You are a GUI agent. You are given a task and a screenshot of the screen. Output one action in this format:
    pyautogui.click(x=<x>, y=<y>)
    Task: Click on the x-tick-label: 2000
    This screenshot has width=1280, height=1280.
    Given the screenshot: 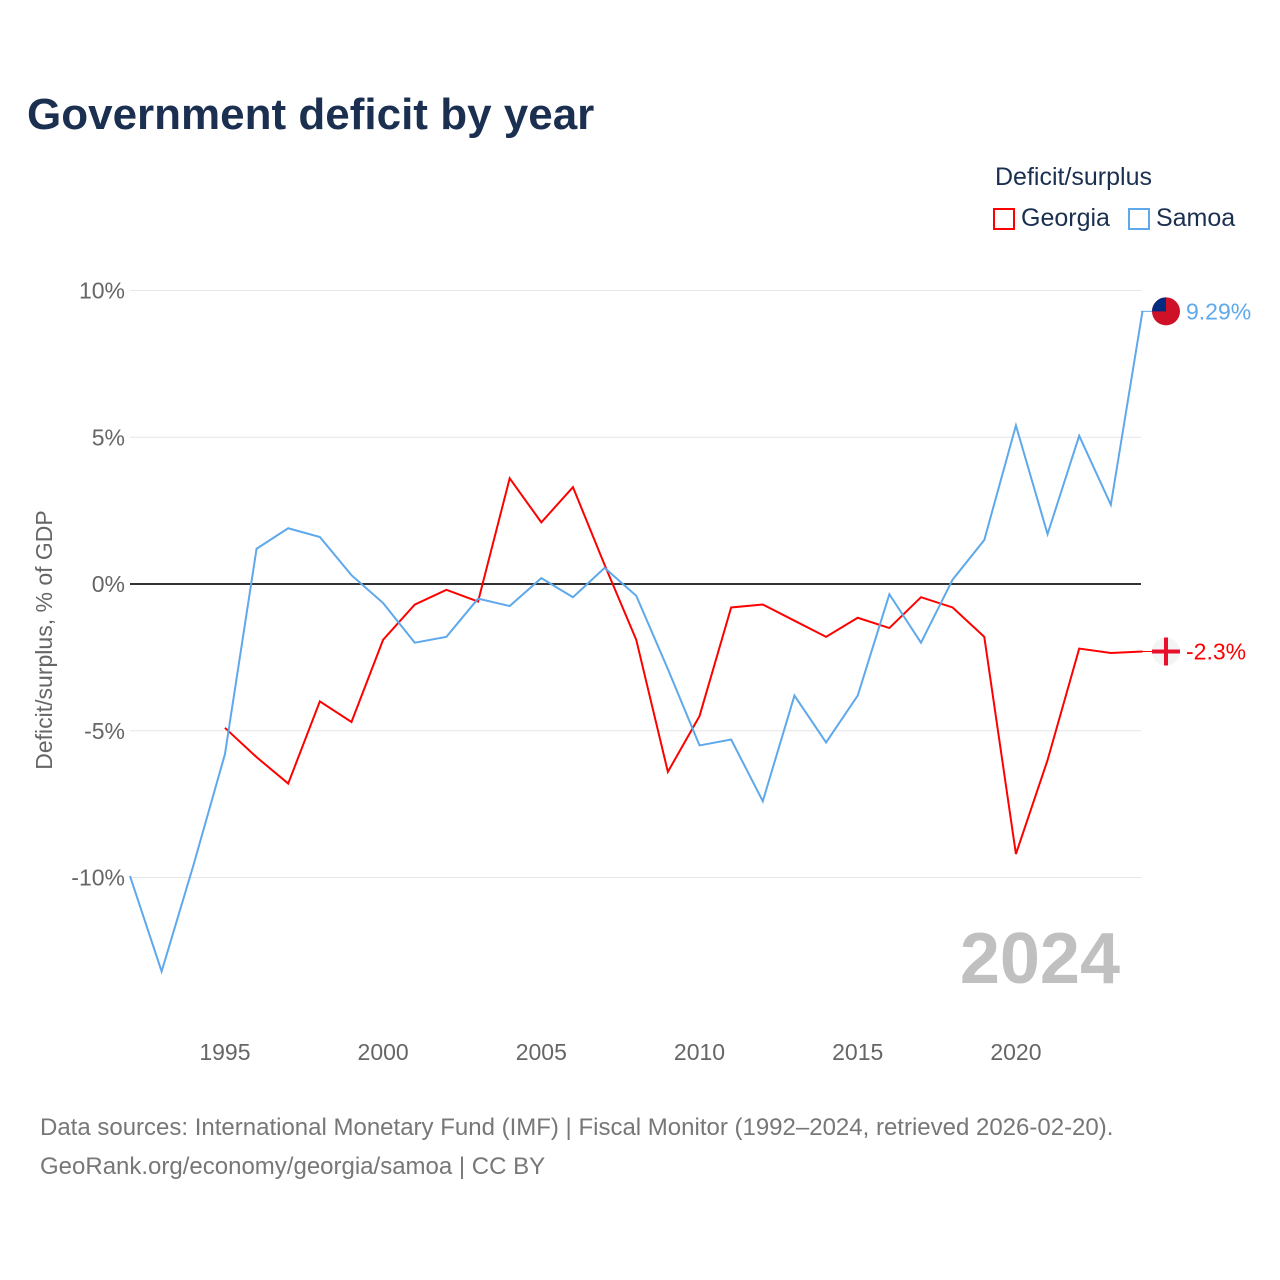 What is the action you would take?
    pyautogui.click(x=383, y=1052)
    